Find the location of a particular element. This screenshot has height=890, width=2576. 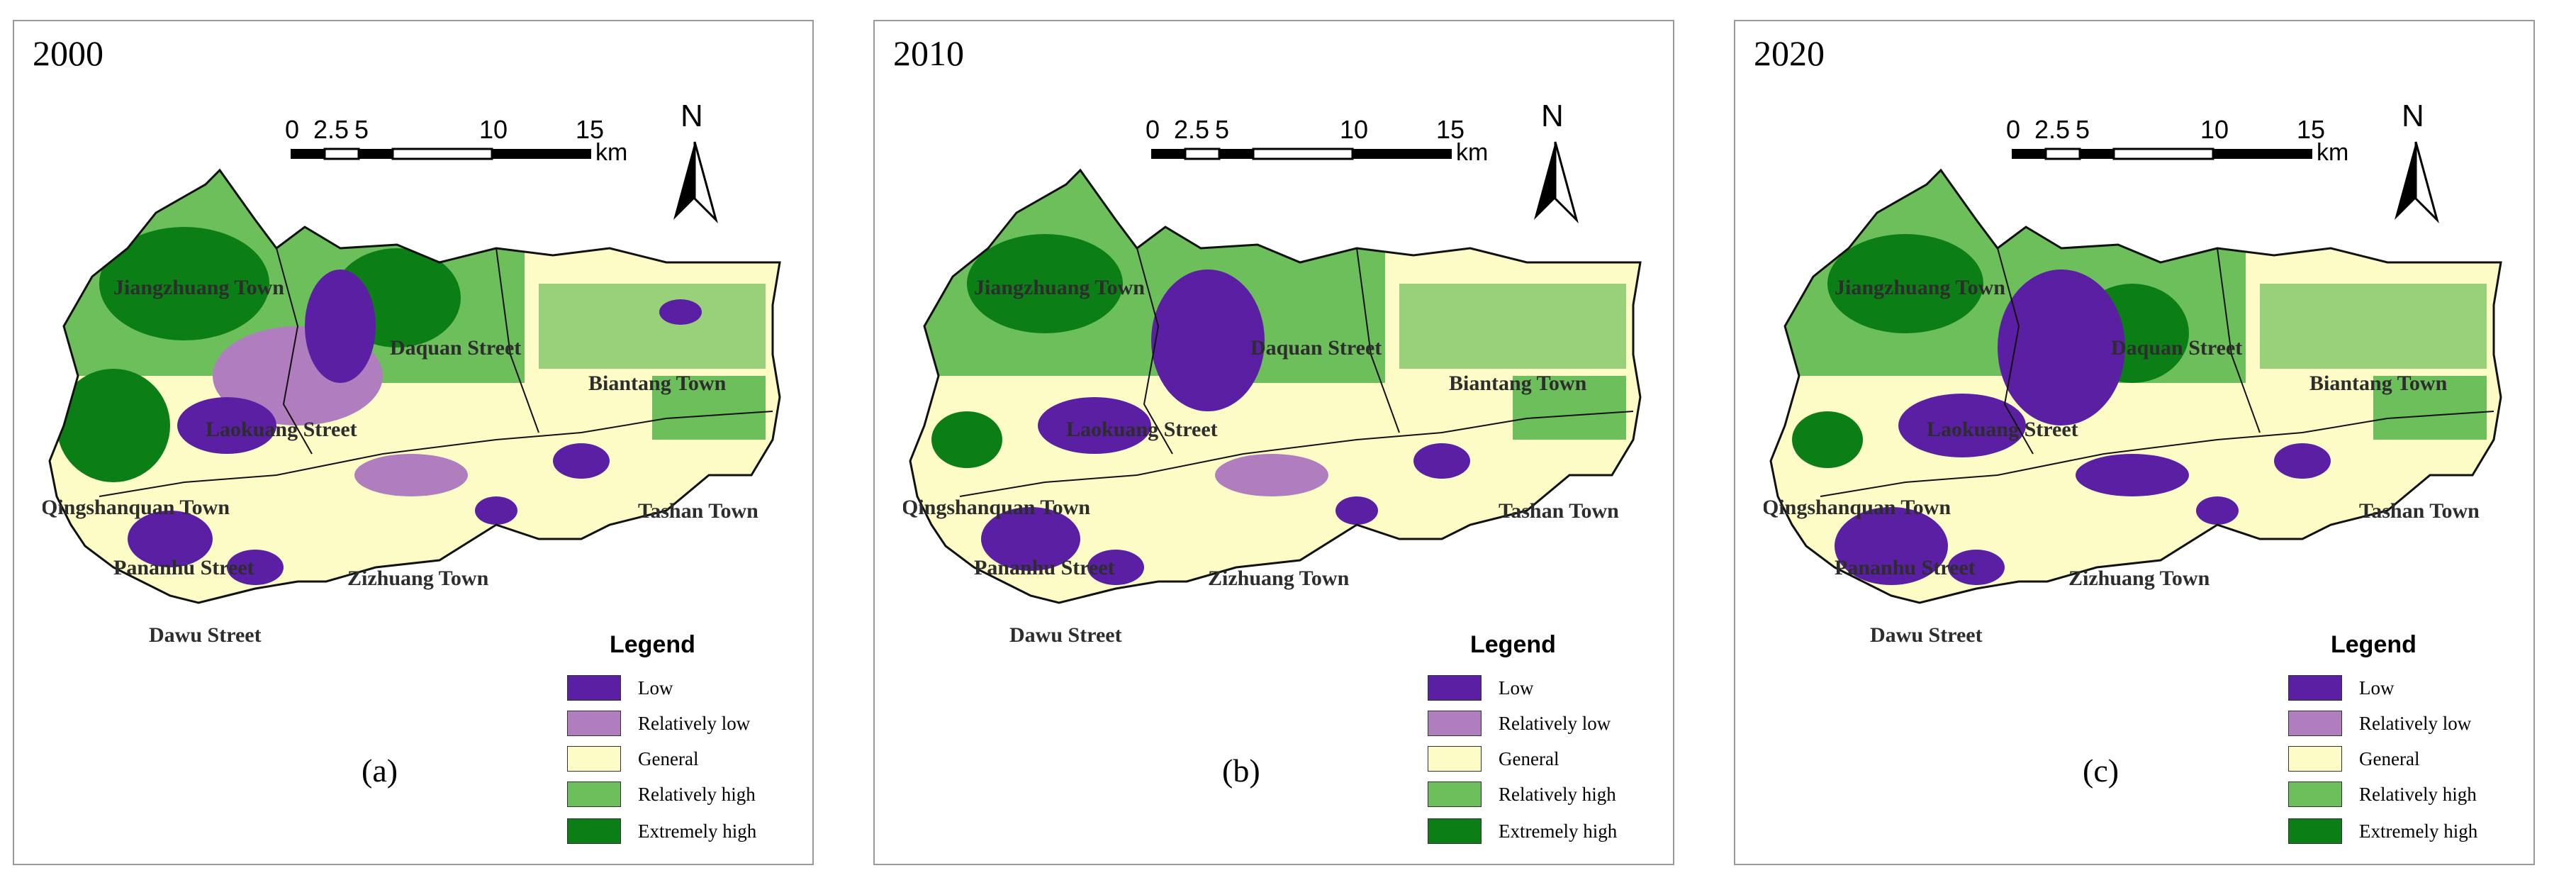

panel-caption: (b) is located at coordinates (1241, 771).